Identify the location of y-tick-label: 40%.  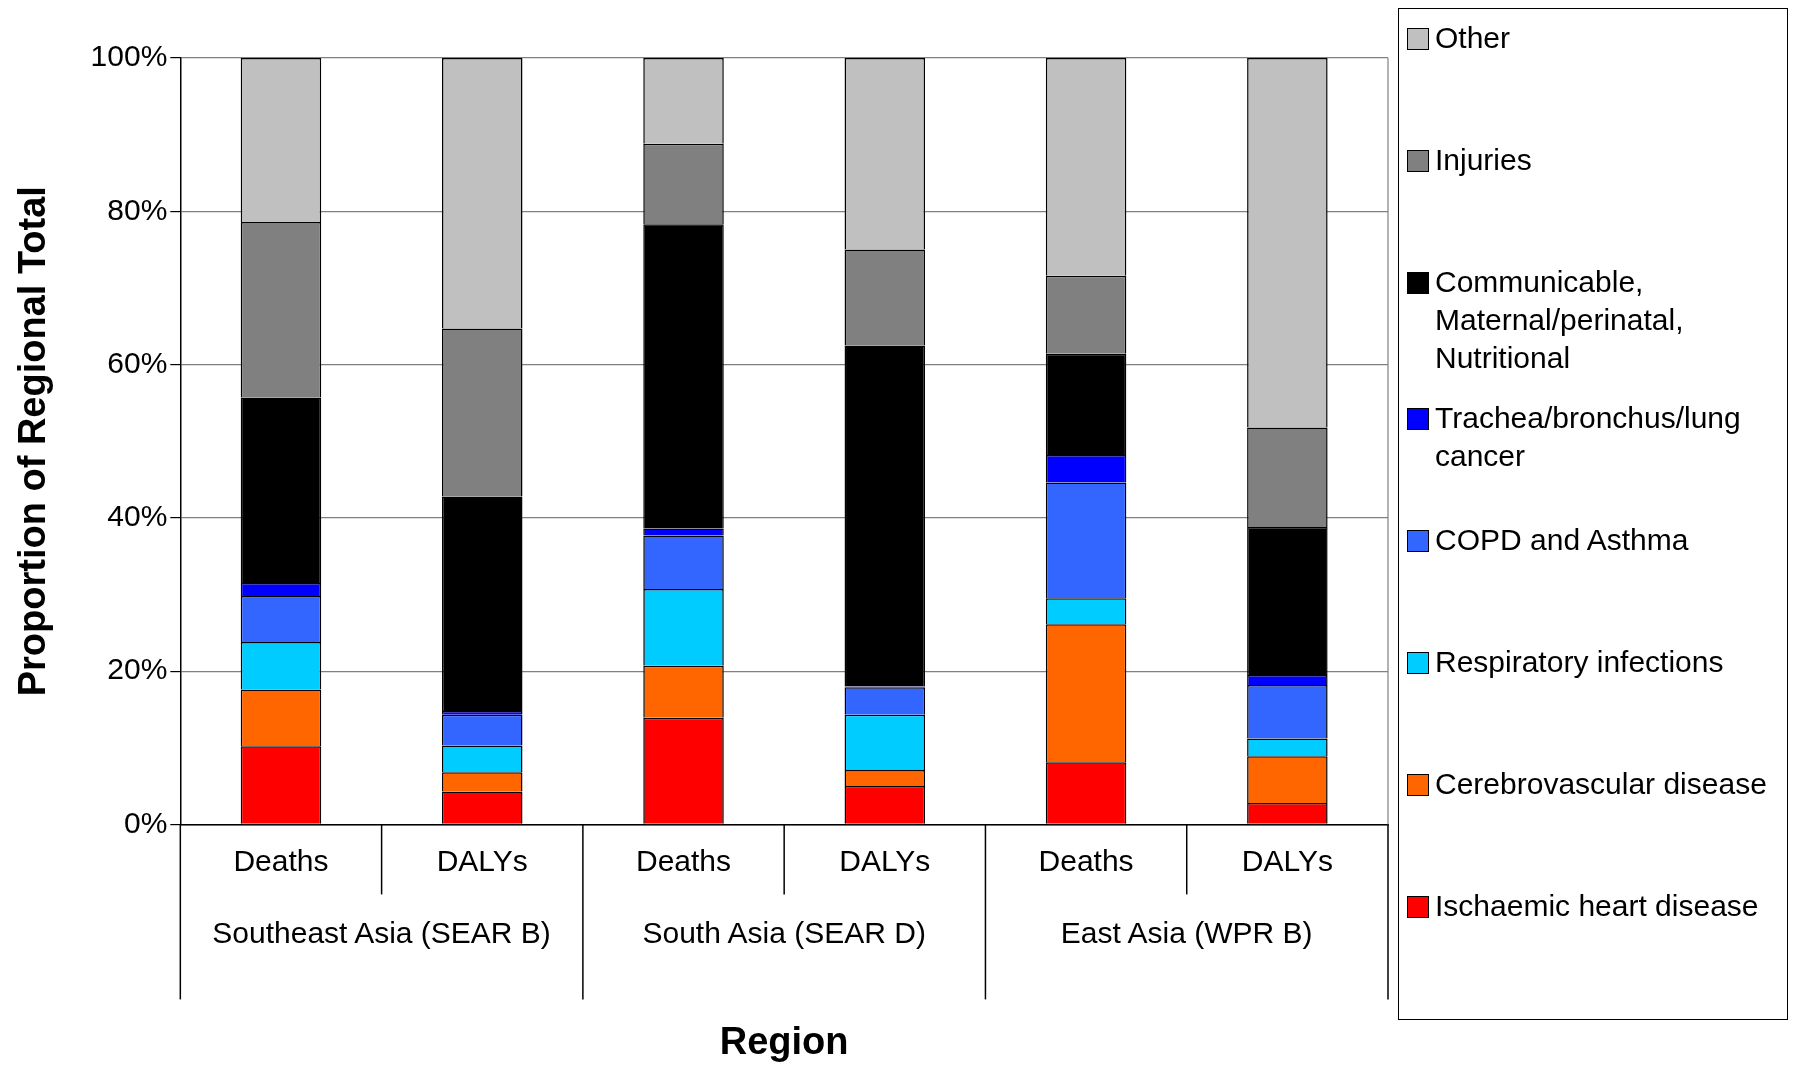
(137, 516).